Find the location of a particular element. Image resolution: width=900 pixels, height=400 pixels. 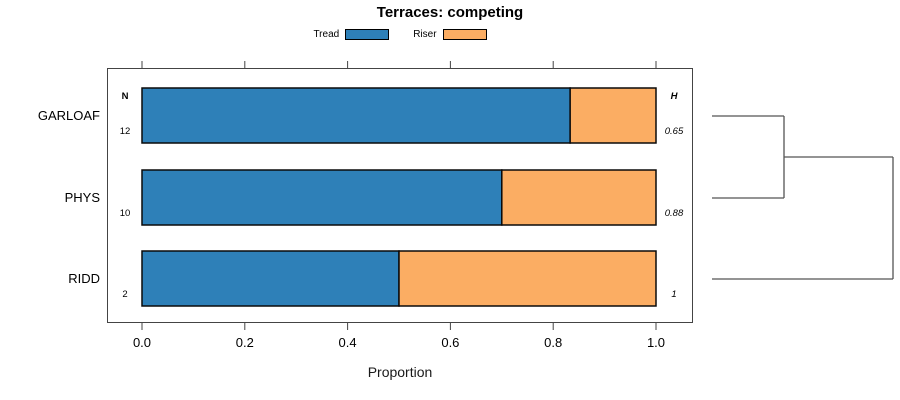

legend-swatch-riser is located at coordinates (464, 34).